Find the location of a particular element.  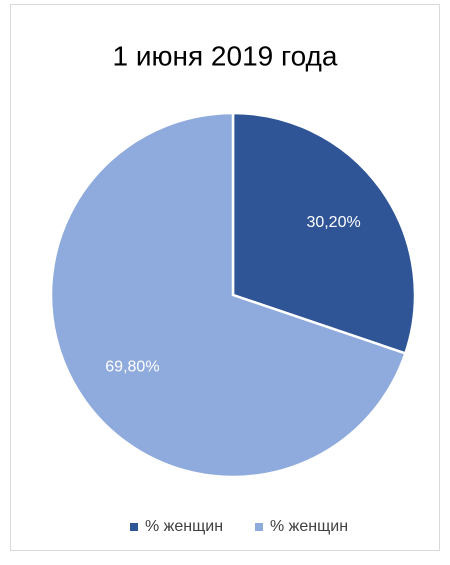

data-label: 69,80% is located at coordinates (132, 366).